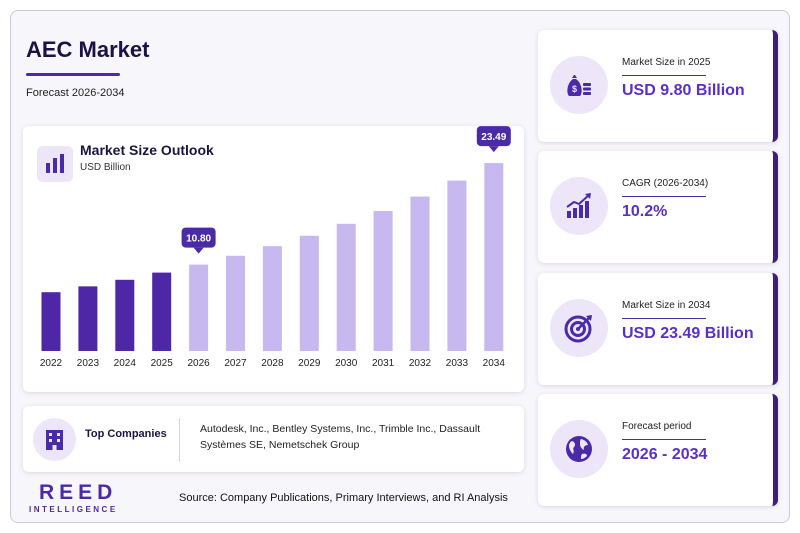  Describe the element at coordinates (54, 439) in the screenshot. I see `building-icon` at that location.